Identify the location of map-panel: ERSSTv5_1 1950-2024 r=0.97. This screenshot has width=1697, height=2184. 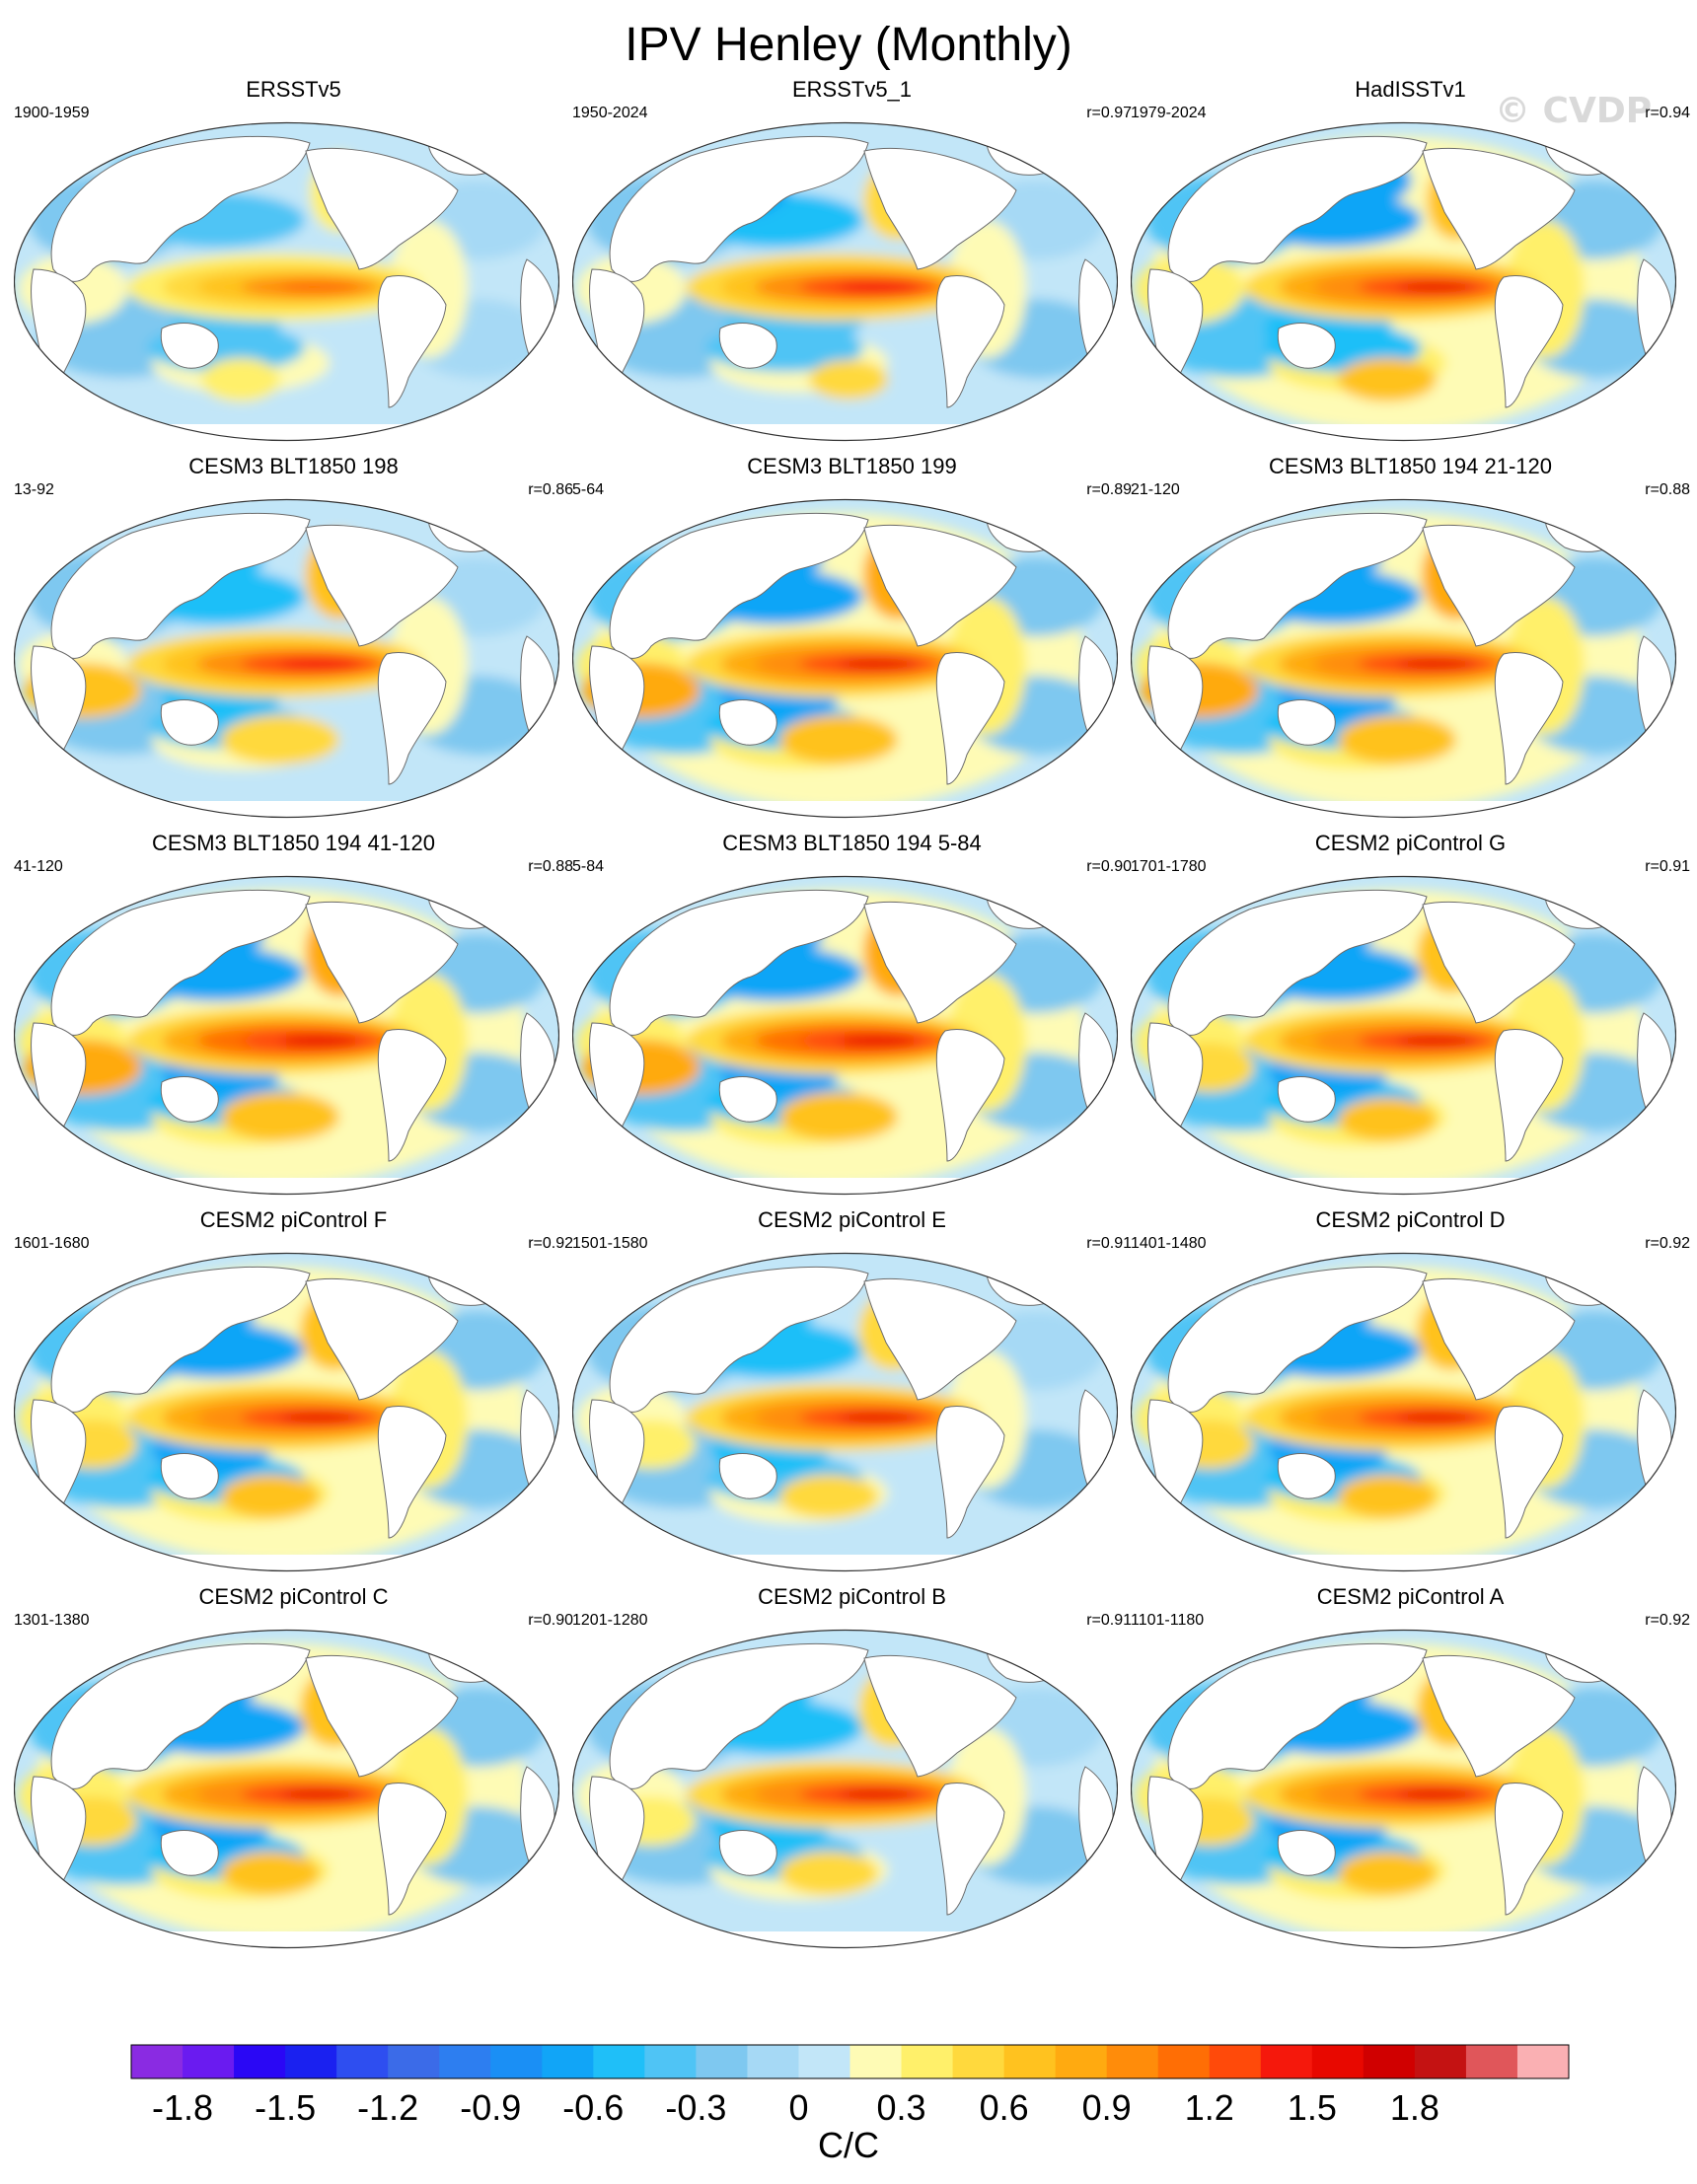
(852, 259).